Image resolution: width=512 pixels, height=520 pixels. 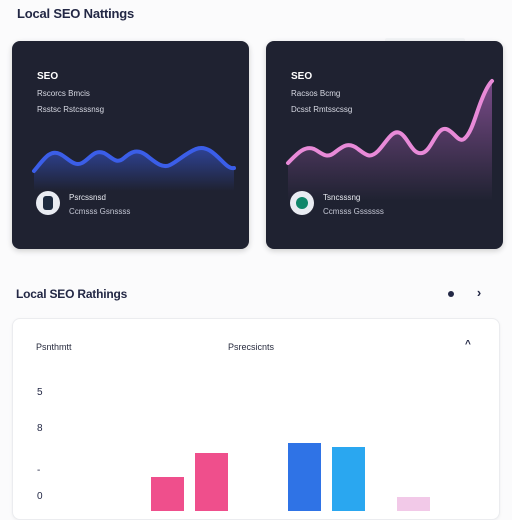 What do you see at coordinates (39, 470) in the screenshot?
I see `y-tick: -` at bounding box center [39, 470].